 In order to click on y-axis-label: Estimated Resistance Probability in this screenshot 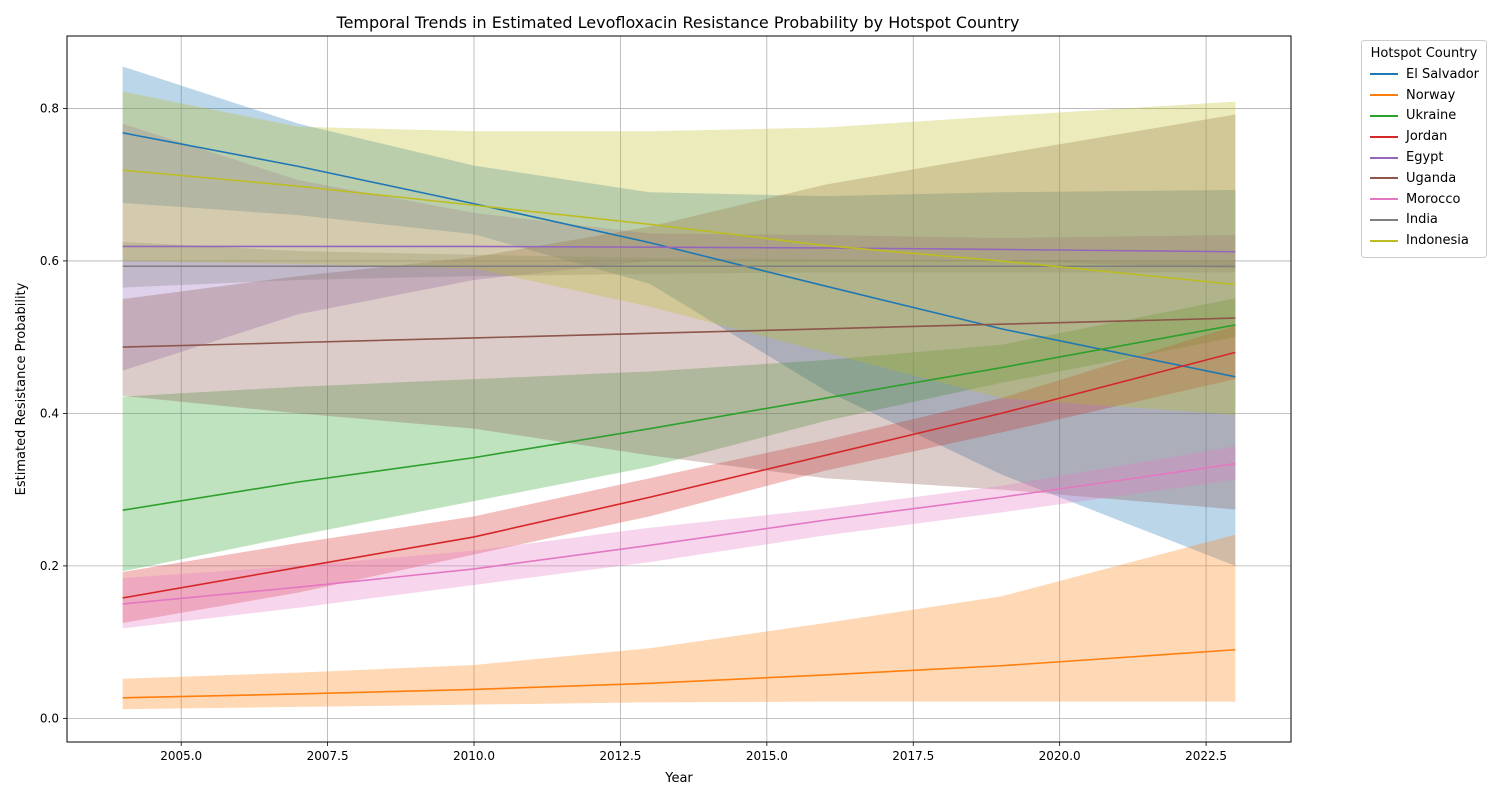, I will do `click(21, 388)`.